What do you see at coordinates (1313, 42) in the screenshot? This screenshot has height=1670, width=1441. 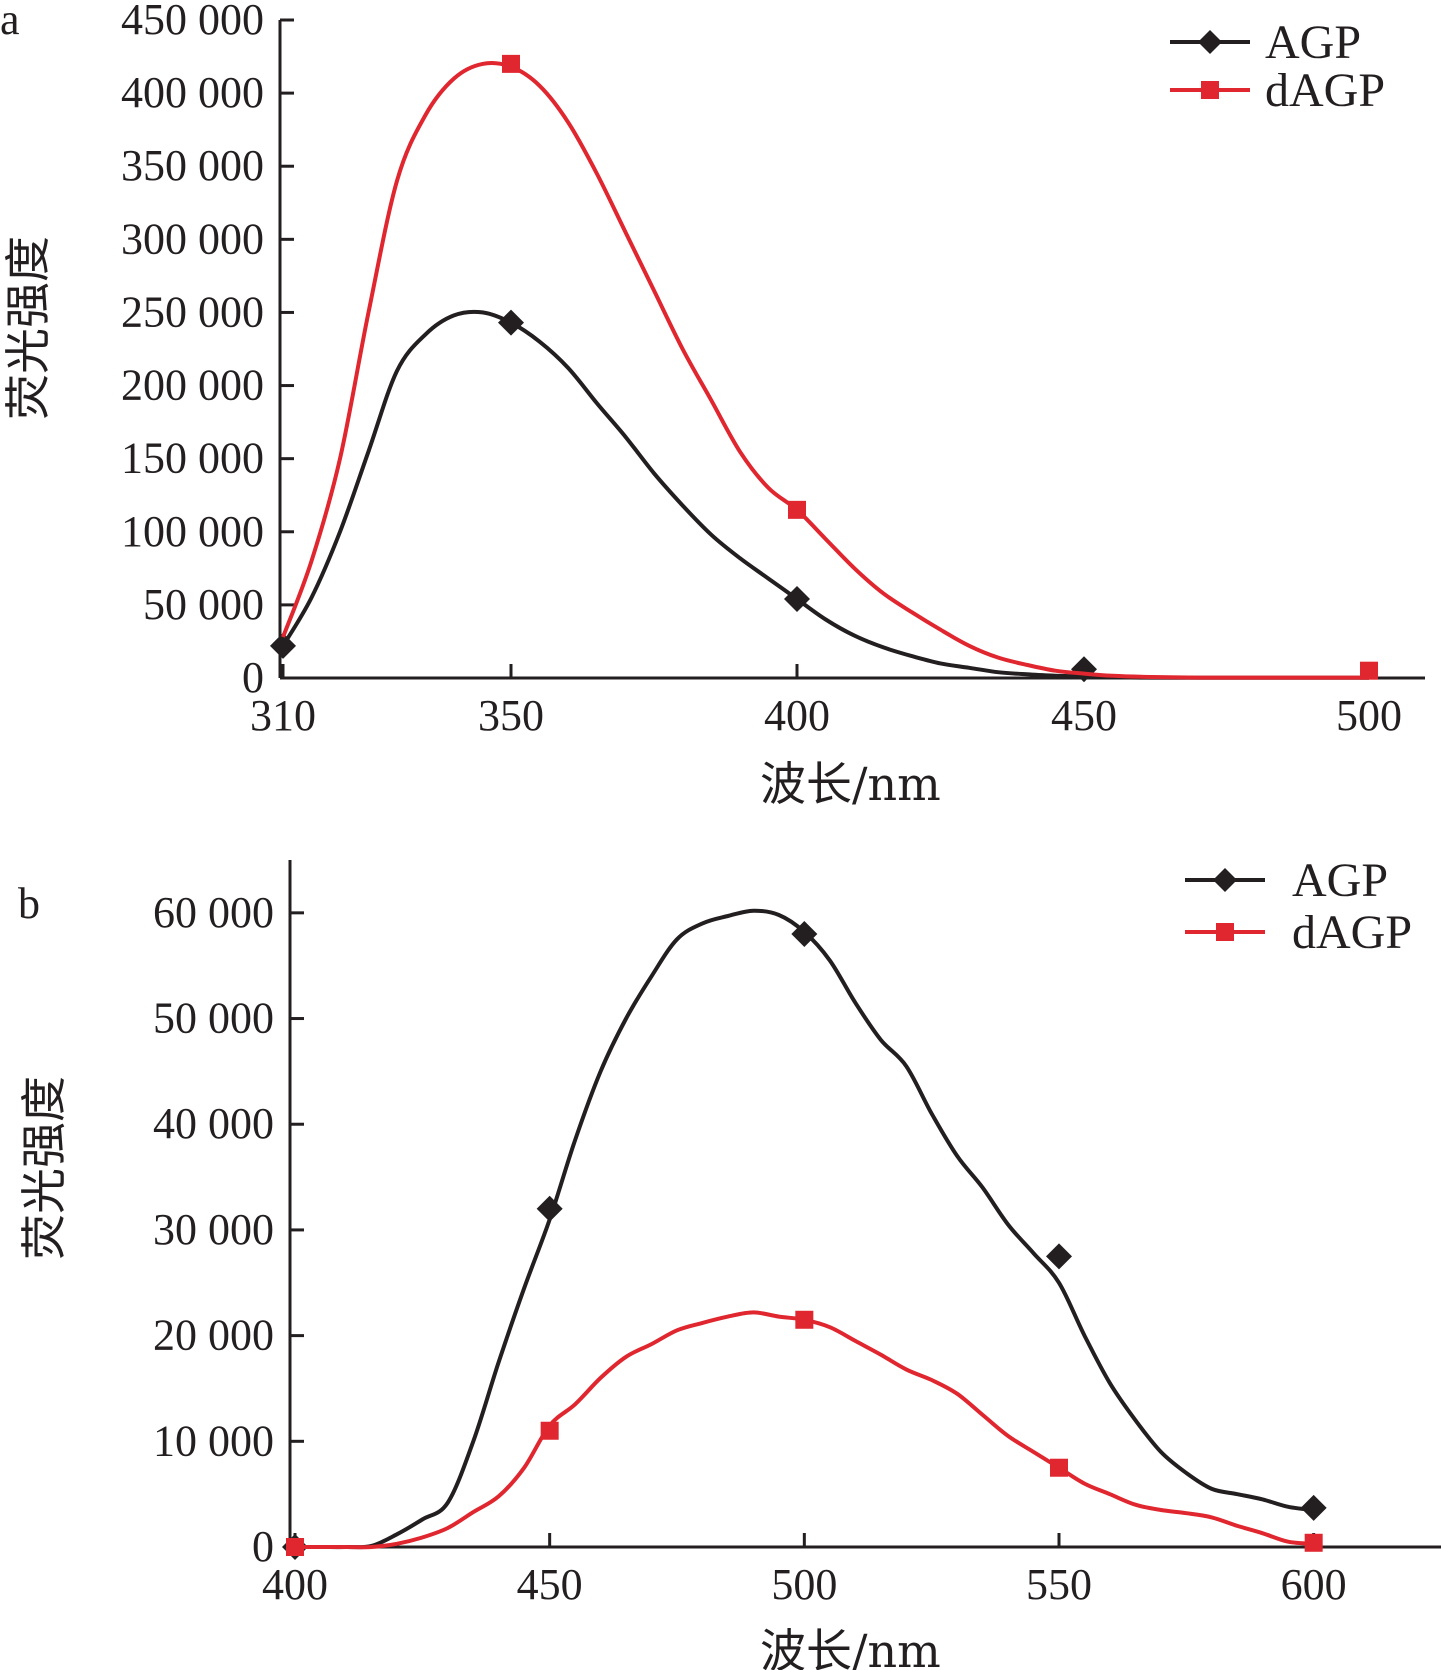 I see `legend-a-agp-label: AGP` at bounding box center [1313, 42].